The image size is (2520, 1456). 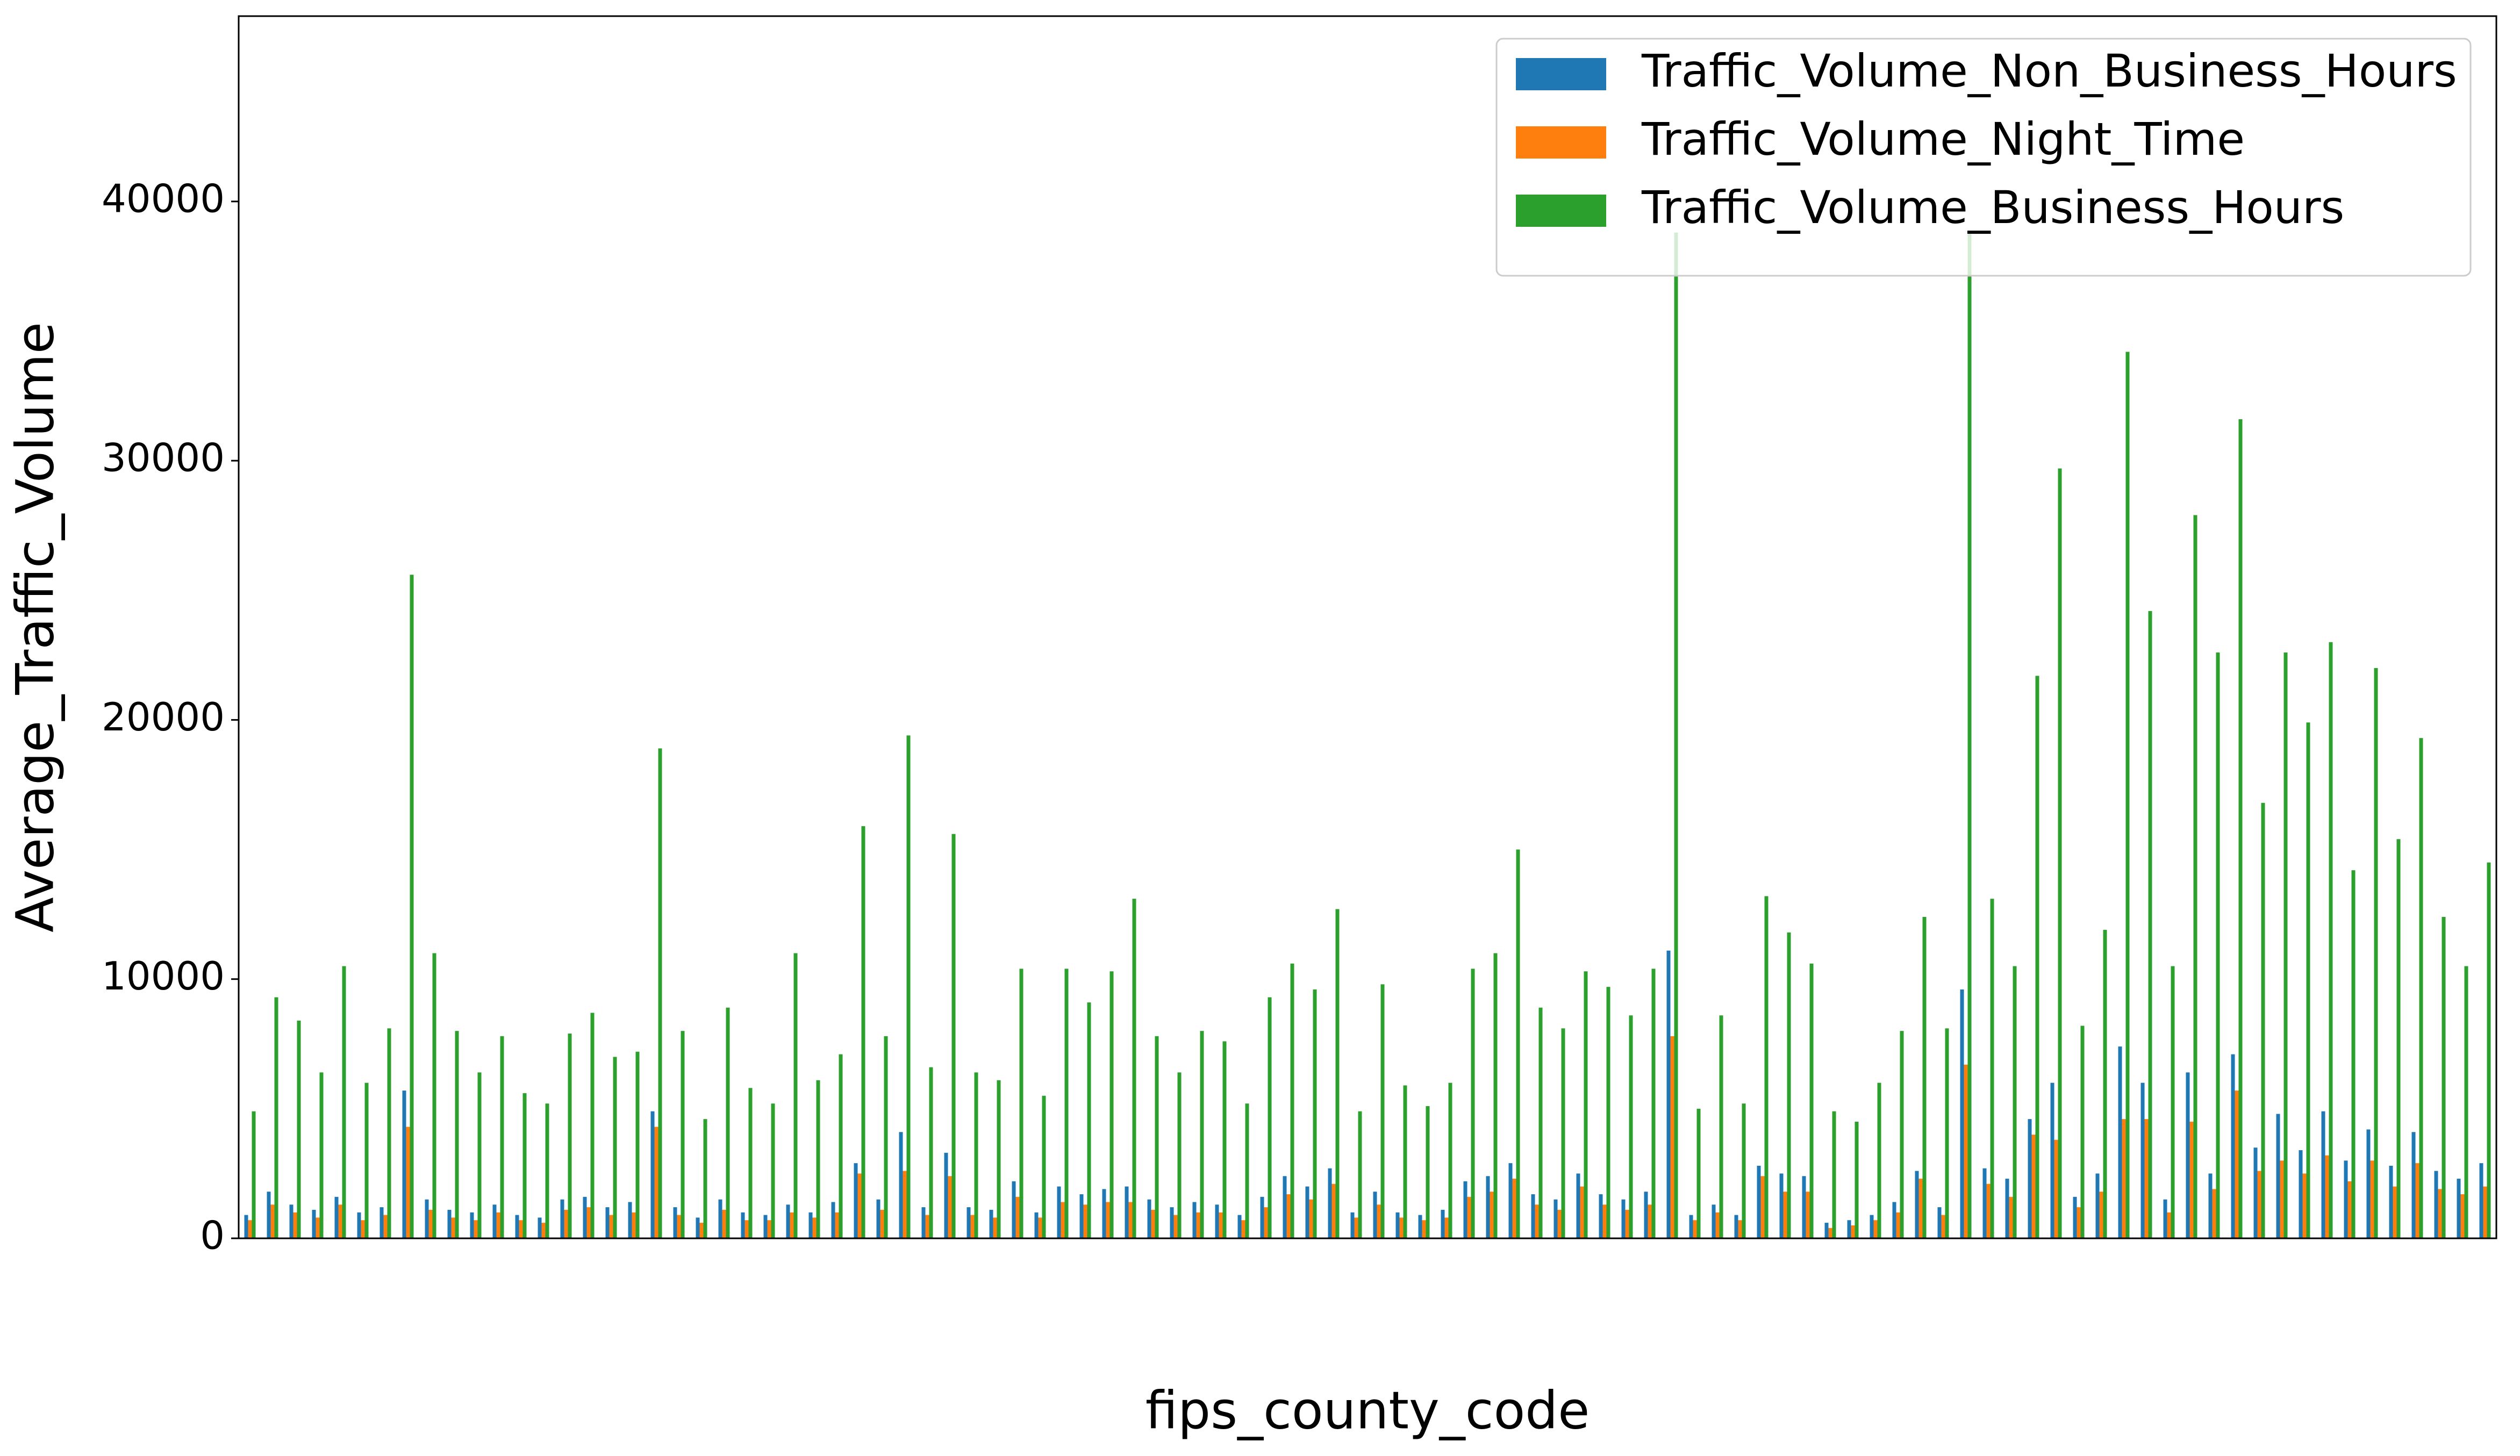 I want to click on x-axis-label: fips_county_code, so click(x=1368, y=1410).